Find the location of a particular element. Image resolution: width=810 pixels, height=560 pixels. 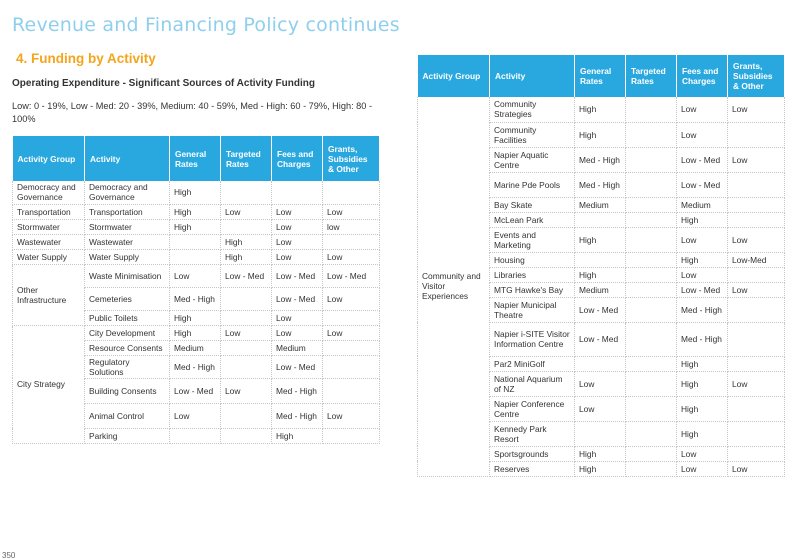

column-header-grants-subsidies: Grants, Subsidies & Other is located at coordinates (351, 158).